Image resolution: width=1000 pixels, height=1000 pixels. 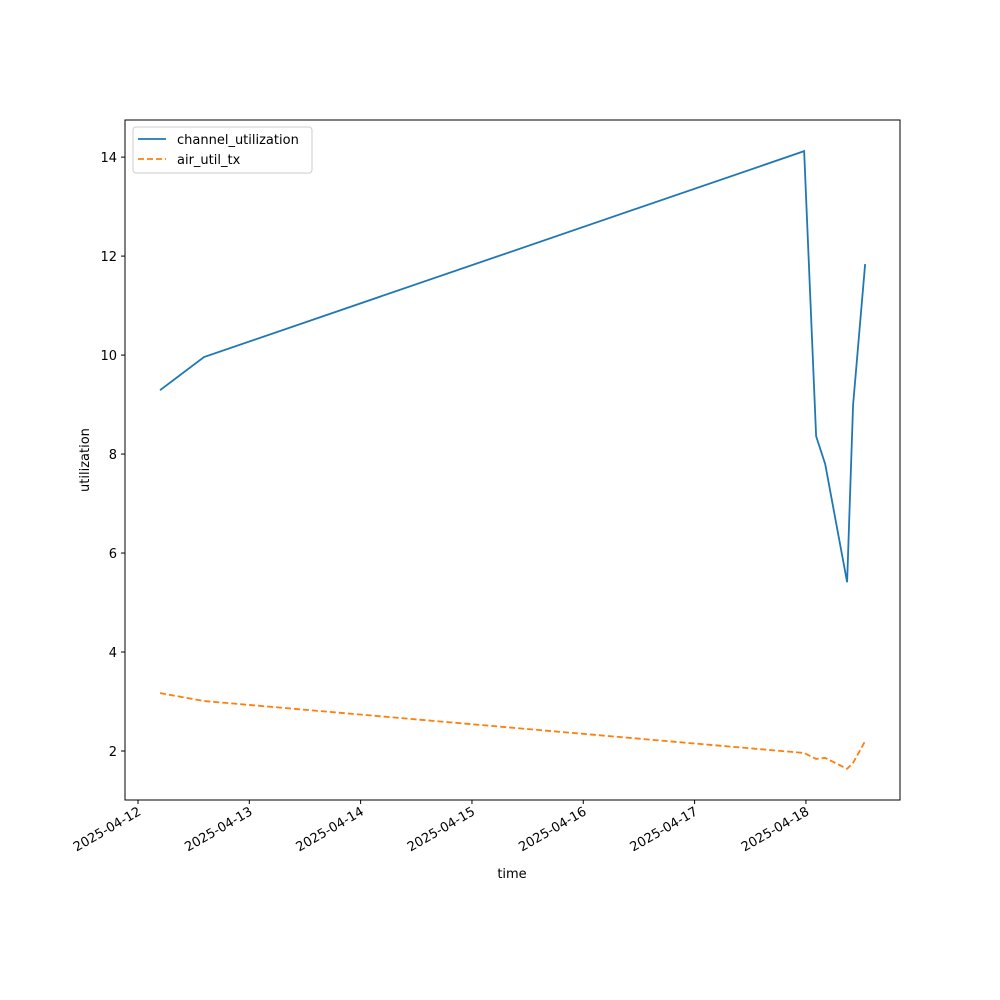 What do you see at coordinates (113, 455) in the screenshot?
I see `y-tick-label: 8` at bounding box center [113, 455].